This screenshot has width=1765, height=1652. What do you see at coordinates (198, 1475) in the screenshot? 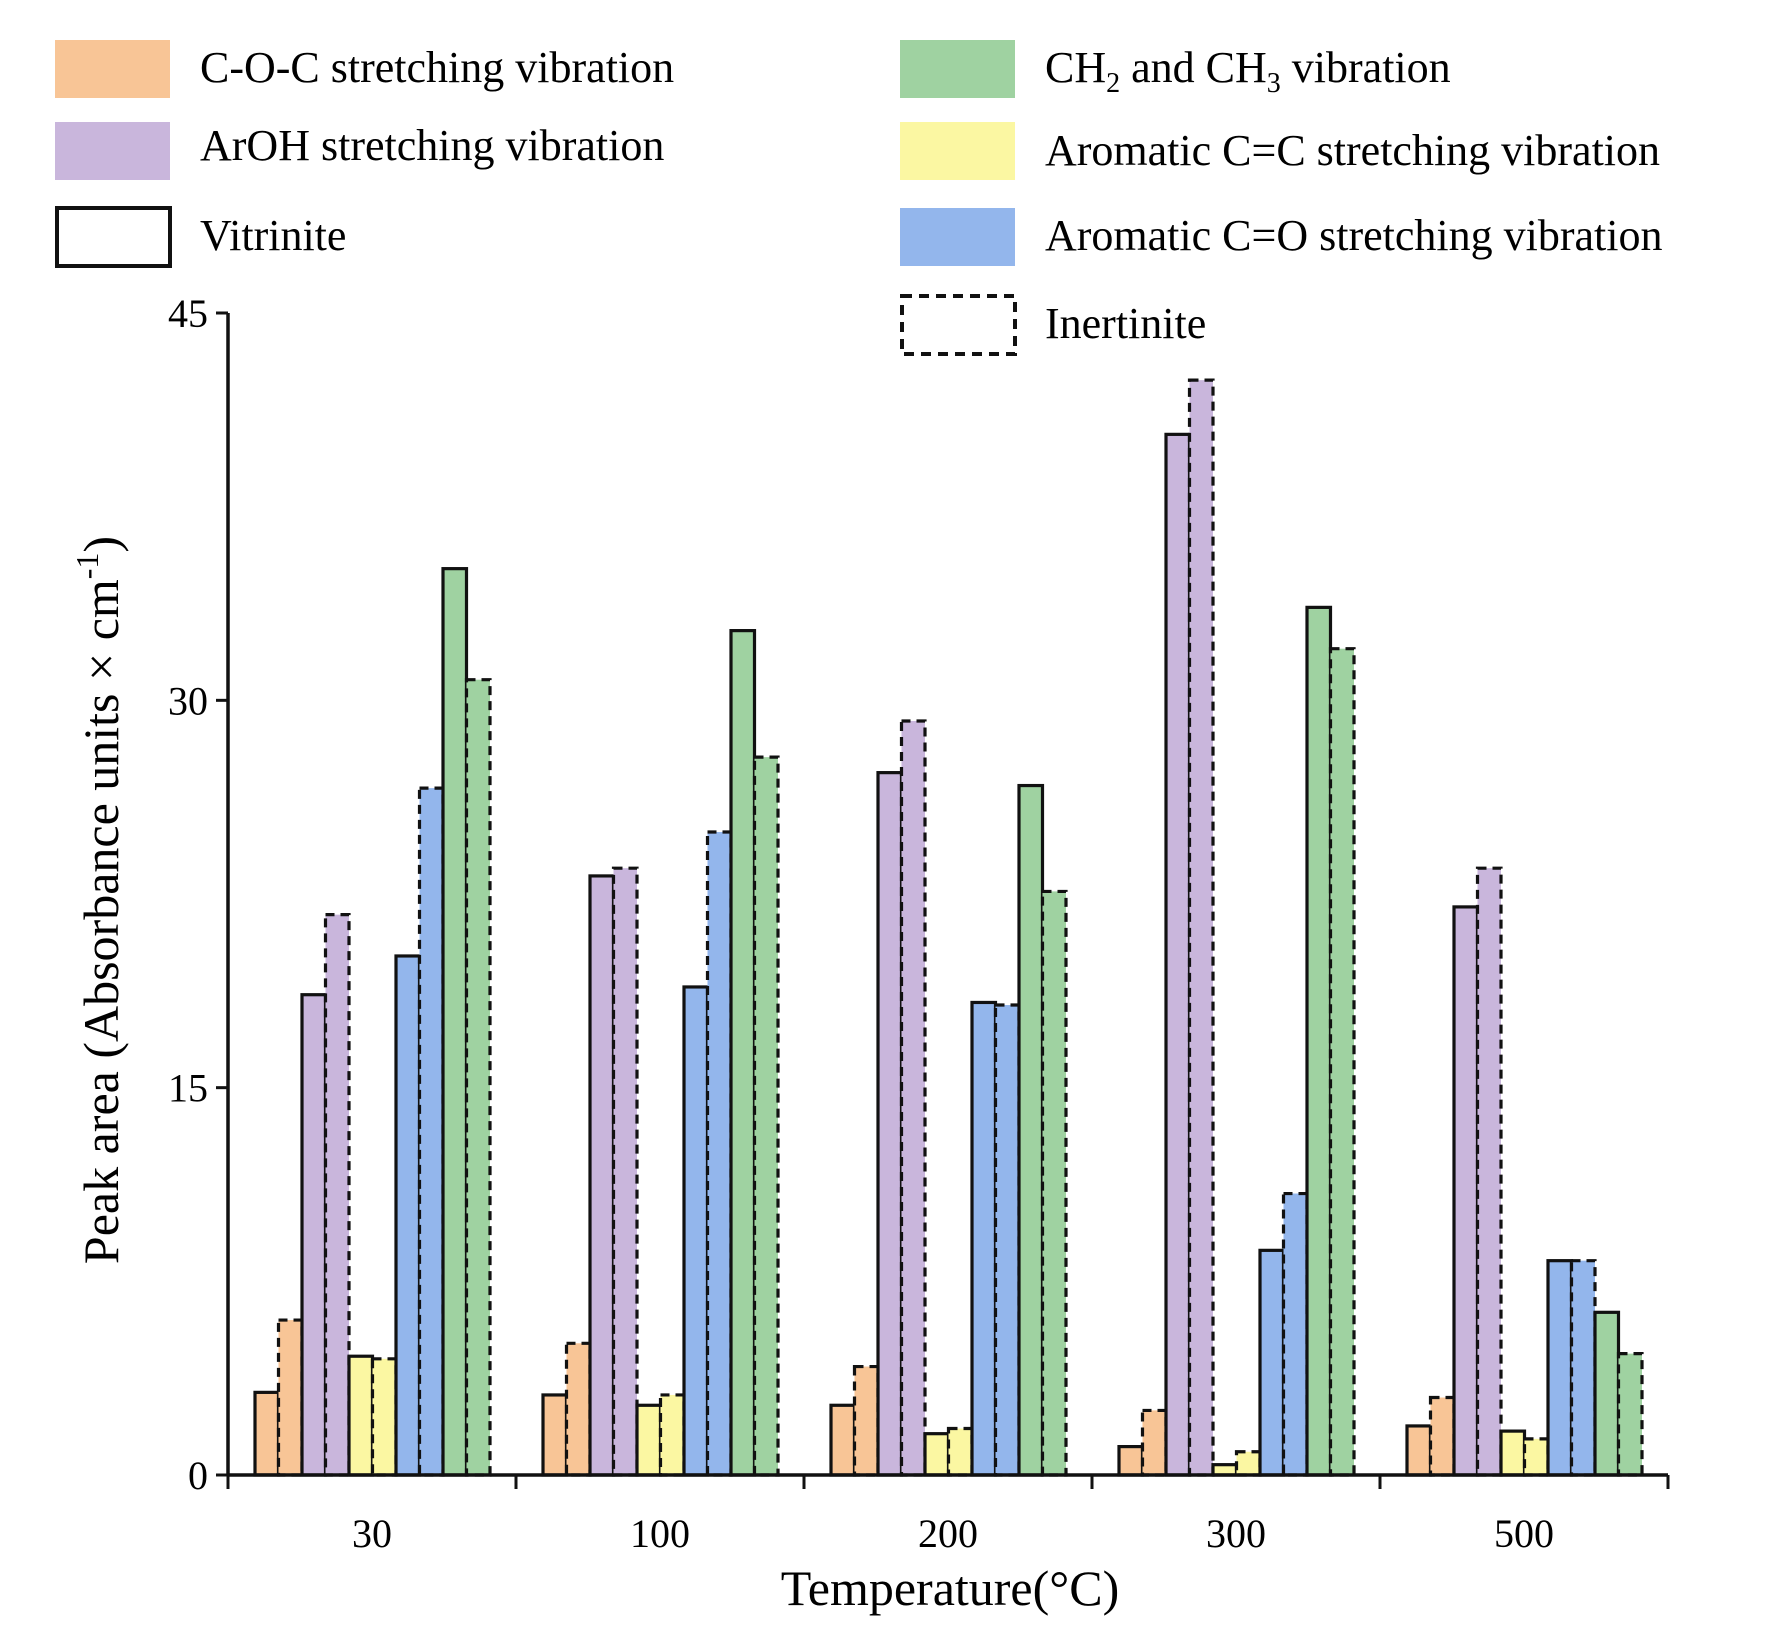
I see `y-tick-label-0: 0` at bounding box center [198, 1475].